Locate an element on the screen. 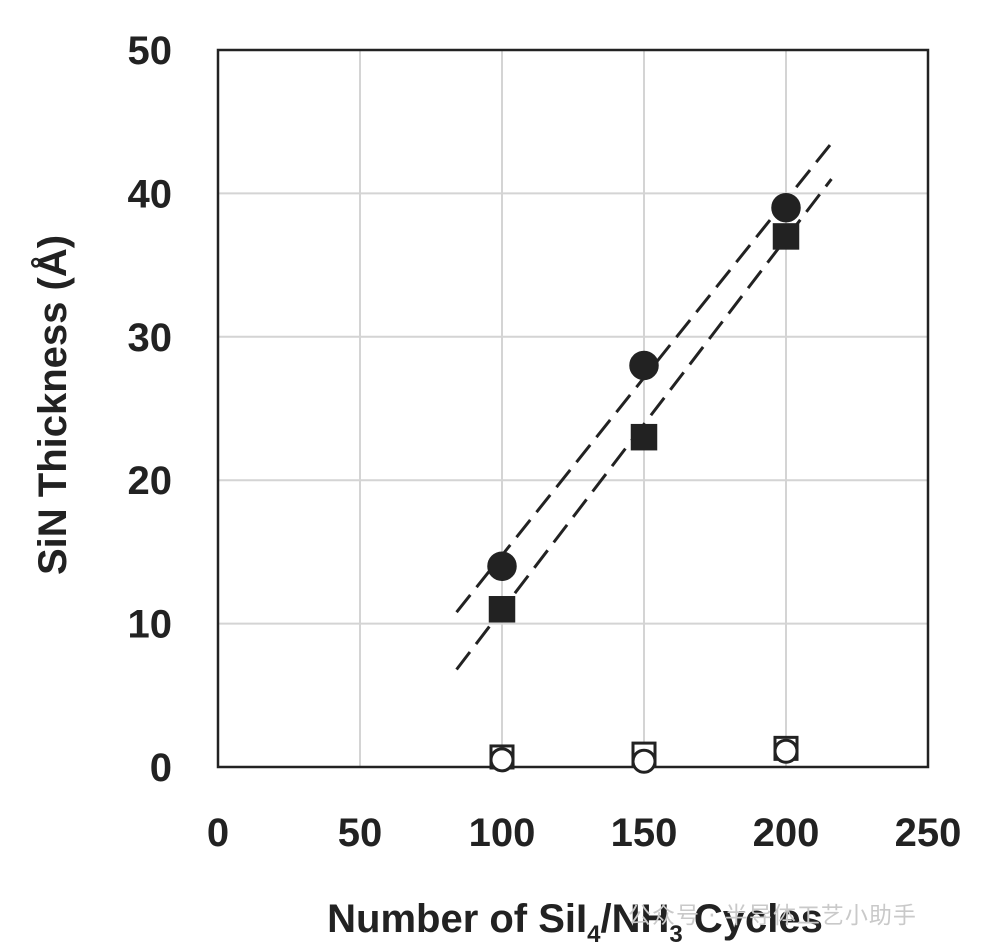 Image resolution: width=1000 pixels, height=950 pixels. x-axis-title-main: Number of SiI is located at coordinates (457, 919).